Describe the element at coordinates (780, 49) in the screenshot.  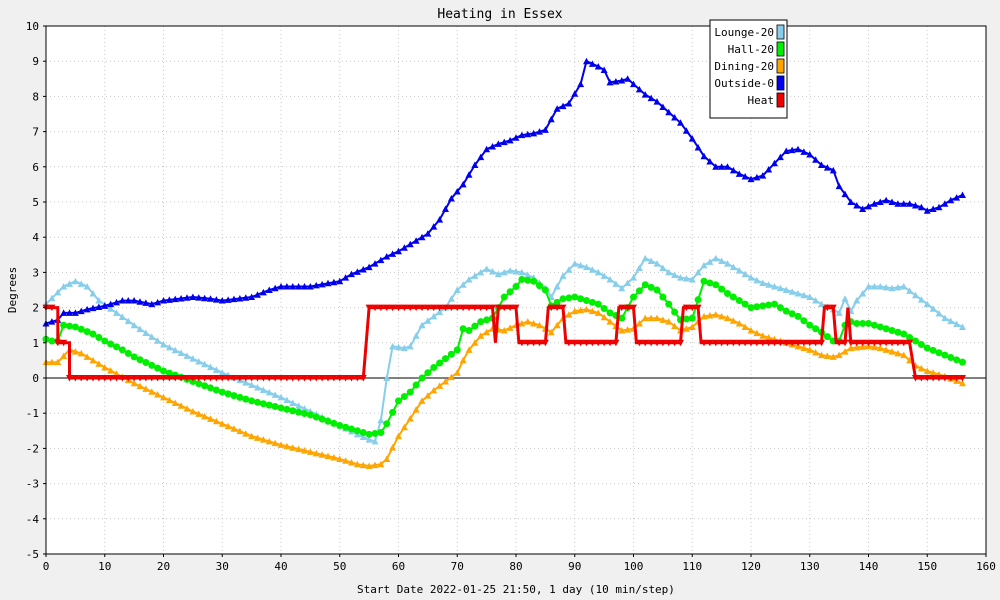
I see `legend-swatch` at that location.